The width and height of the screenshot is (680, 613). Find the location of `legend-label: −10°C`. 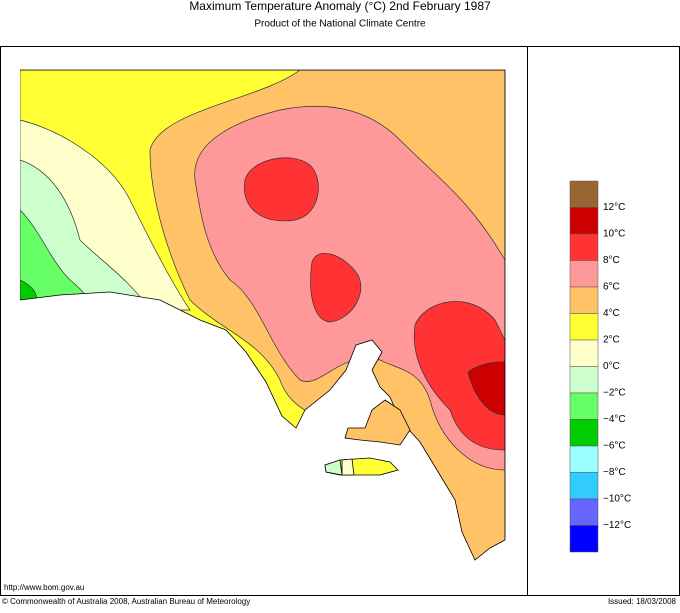

legend-label: −10°C is located at coordinates (617, 499).